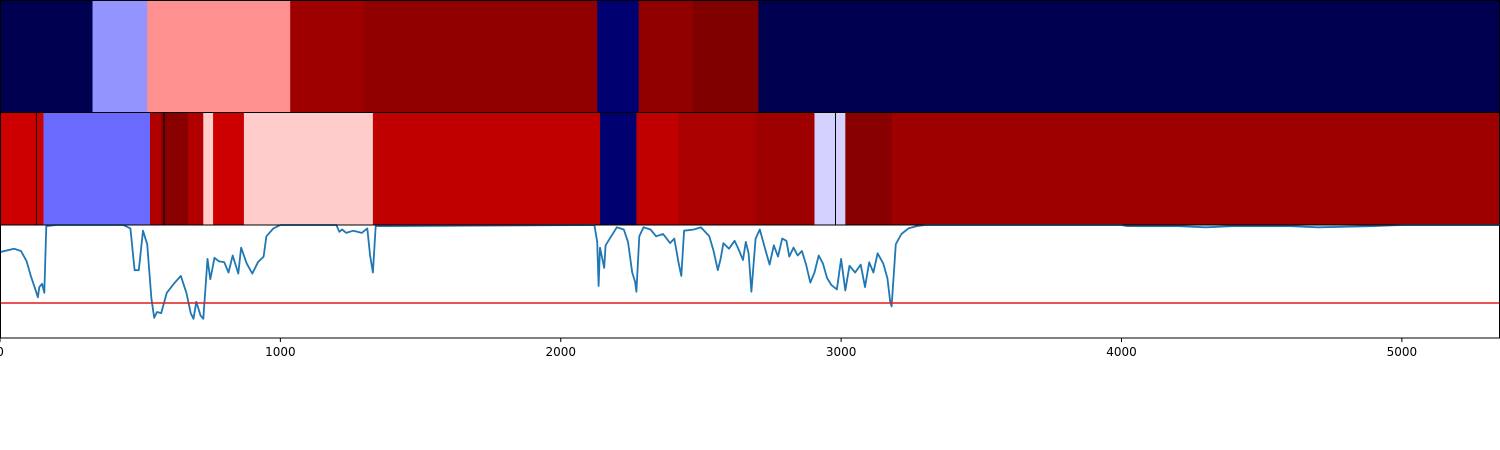 The image size is (1500, 450). Describe the element at coordinates (841, 352) in the screenshot. I see `x-tick-label: 3000` at that location.